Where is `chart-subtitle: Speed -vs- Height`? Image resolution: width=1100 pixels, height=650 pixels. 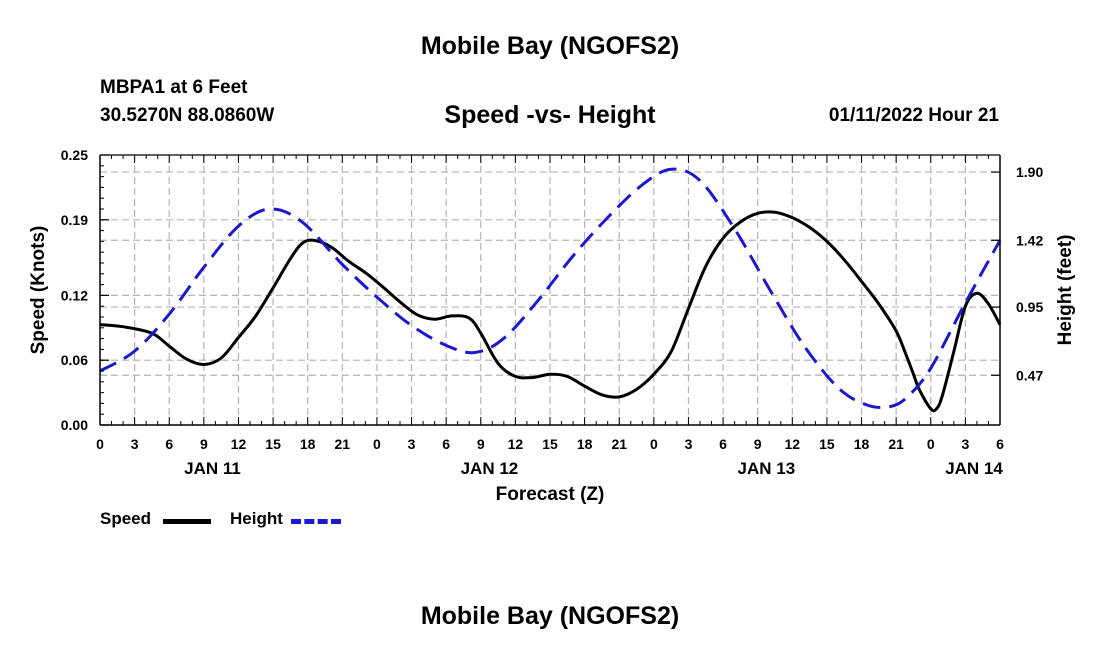
chart-subtitle: Speed -vs- Height is located at coordinates (550, 115).